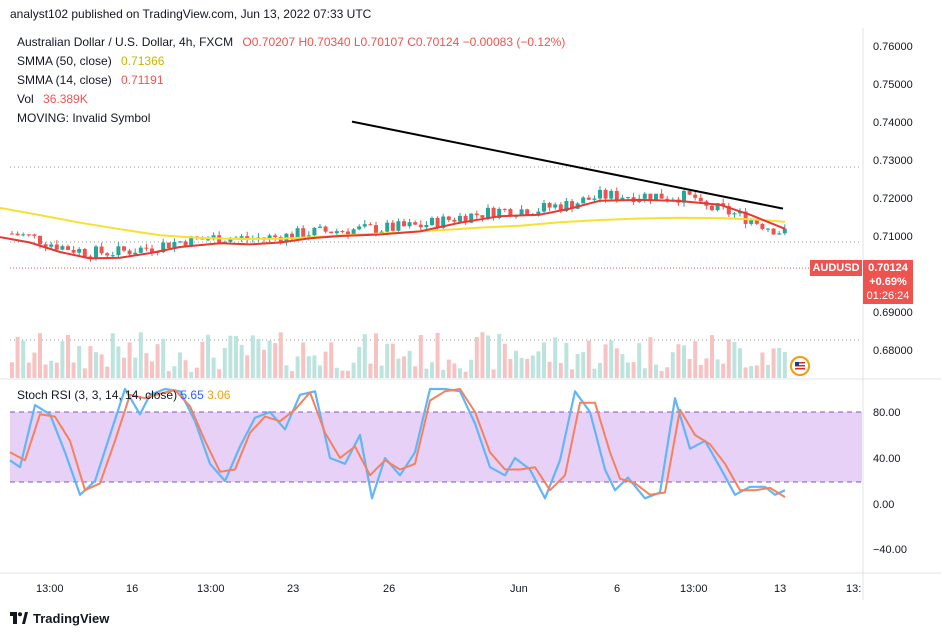 The image size is (941, 637). Describe the element at coordinates (192, 395) in the screenshot. I see `stoch-k-value: 5.65` at that location.